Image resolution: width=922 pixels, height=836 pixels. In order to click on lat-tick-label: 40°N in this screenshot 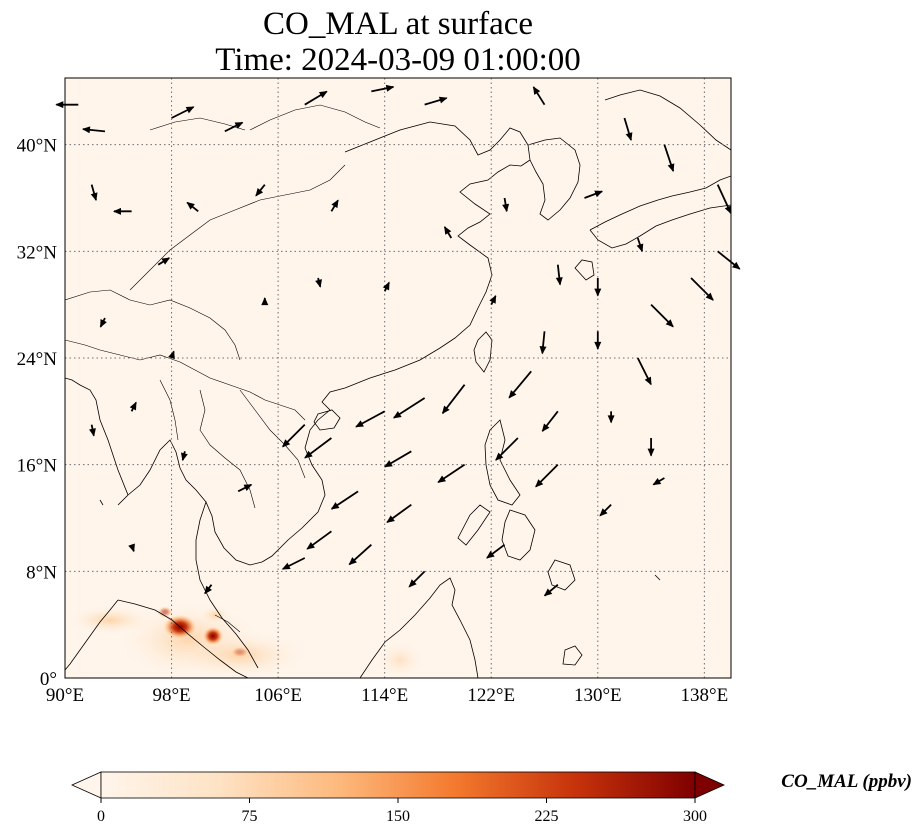, I will do `click(37, 146)`.